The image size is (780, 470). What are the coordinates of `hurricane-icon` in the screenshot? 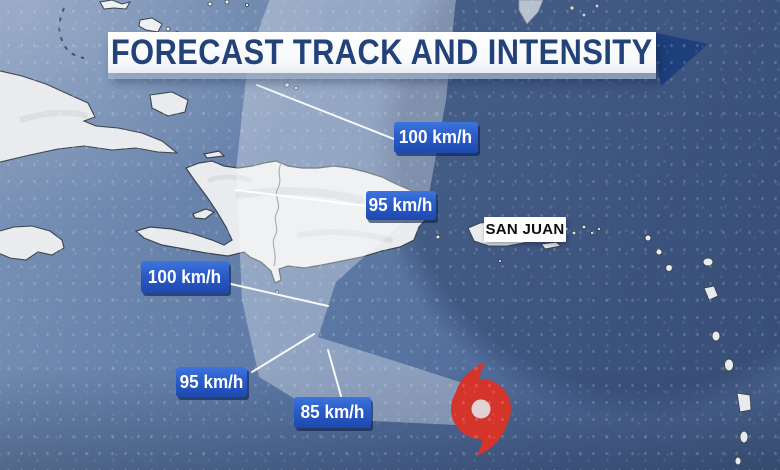 It's located at (480, 409).